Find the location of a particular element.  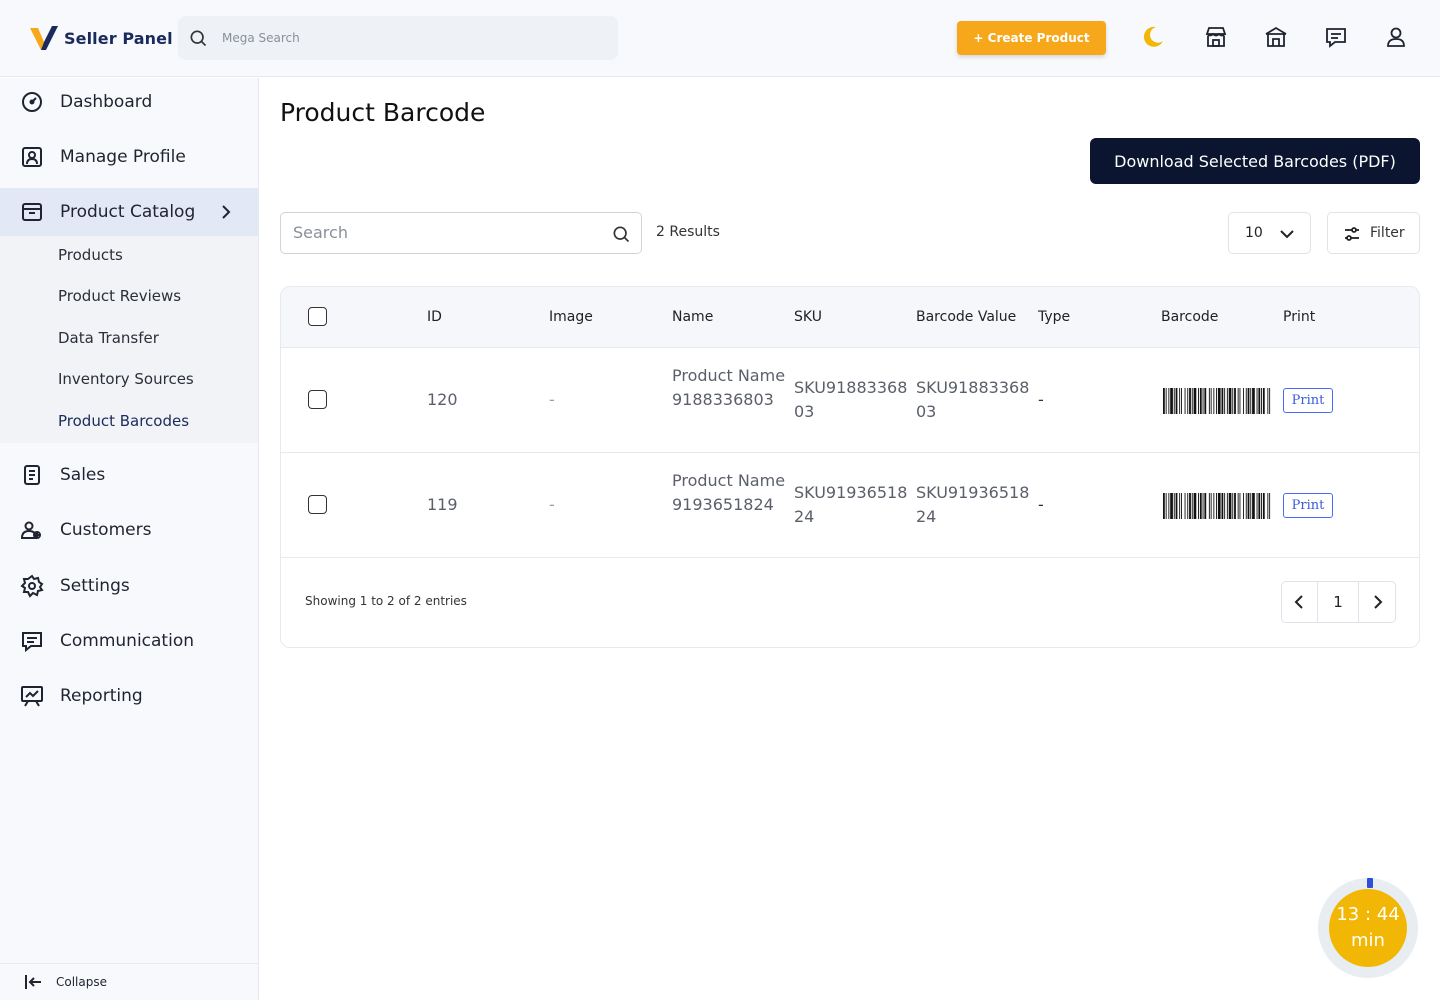

submenu-item-products: Products is located at coordinates (90, 255).